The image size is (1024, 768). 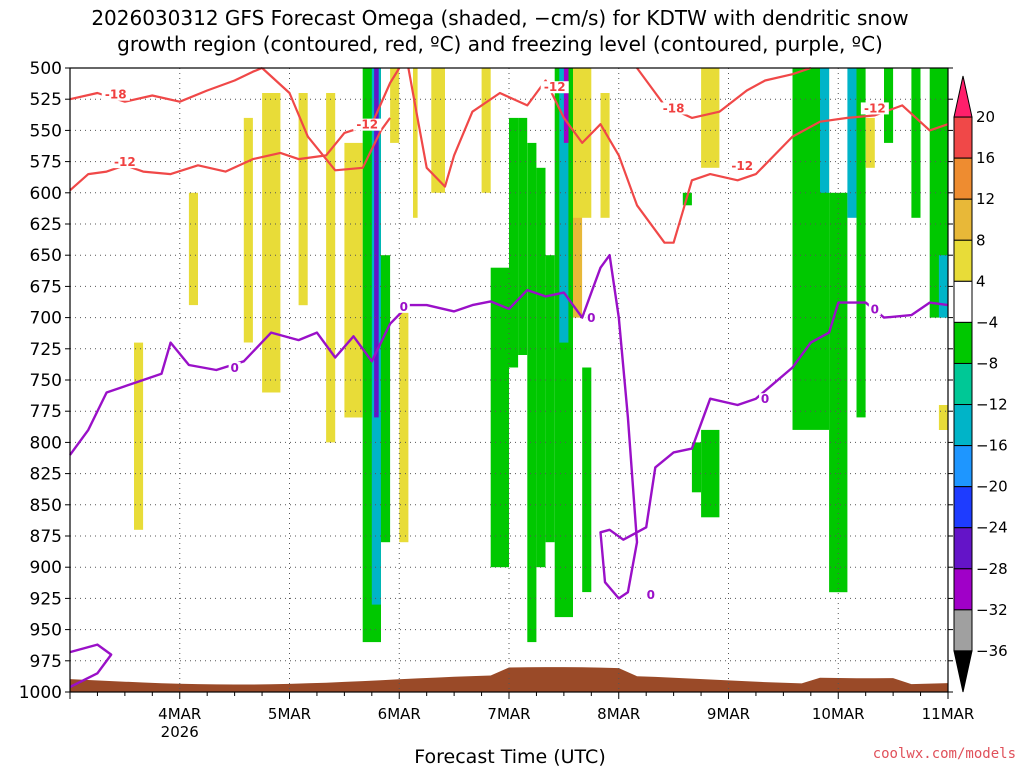 I want to click on y-tick-label-525: 525, so click(x=46, y=100).